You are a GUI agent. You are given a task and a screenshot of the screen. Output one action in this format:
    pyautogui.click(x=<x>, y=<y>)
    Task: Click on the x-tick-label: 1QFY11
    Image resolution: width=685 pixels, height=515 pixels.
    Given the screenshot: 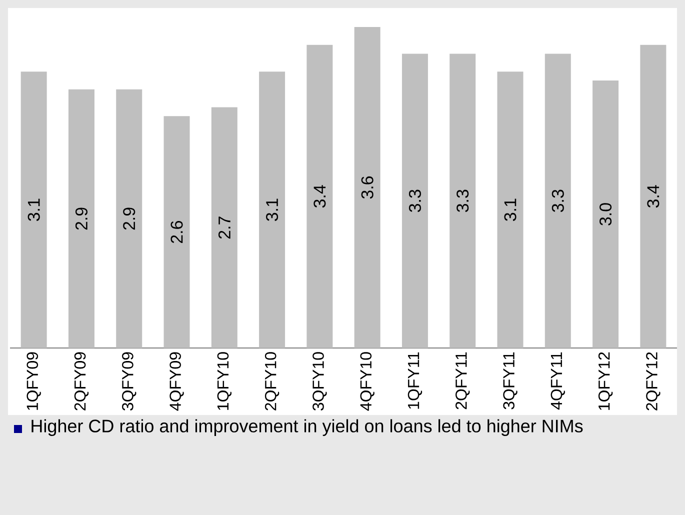 What is the action you would take?
    pyautogui.click(x=415, y=380)
    